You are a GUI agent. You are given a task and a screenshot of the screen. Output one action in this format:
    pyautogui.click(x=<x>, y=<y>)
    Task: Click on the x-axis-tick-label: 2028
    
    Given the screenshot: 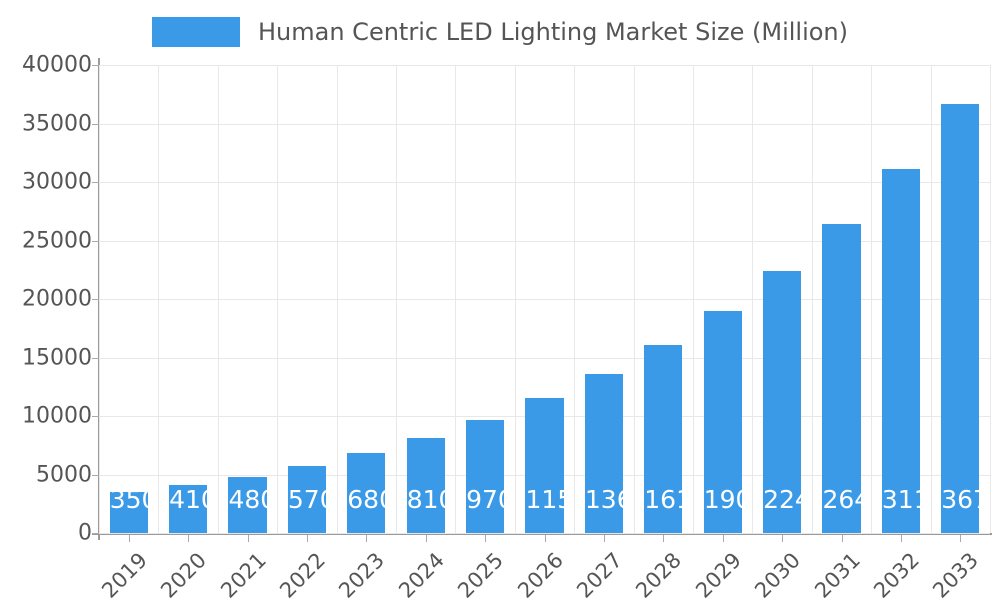 What is the action you would take?
    pyautogui.click(x=659, y=575)
    